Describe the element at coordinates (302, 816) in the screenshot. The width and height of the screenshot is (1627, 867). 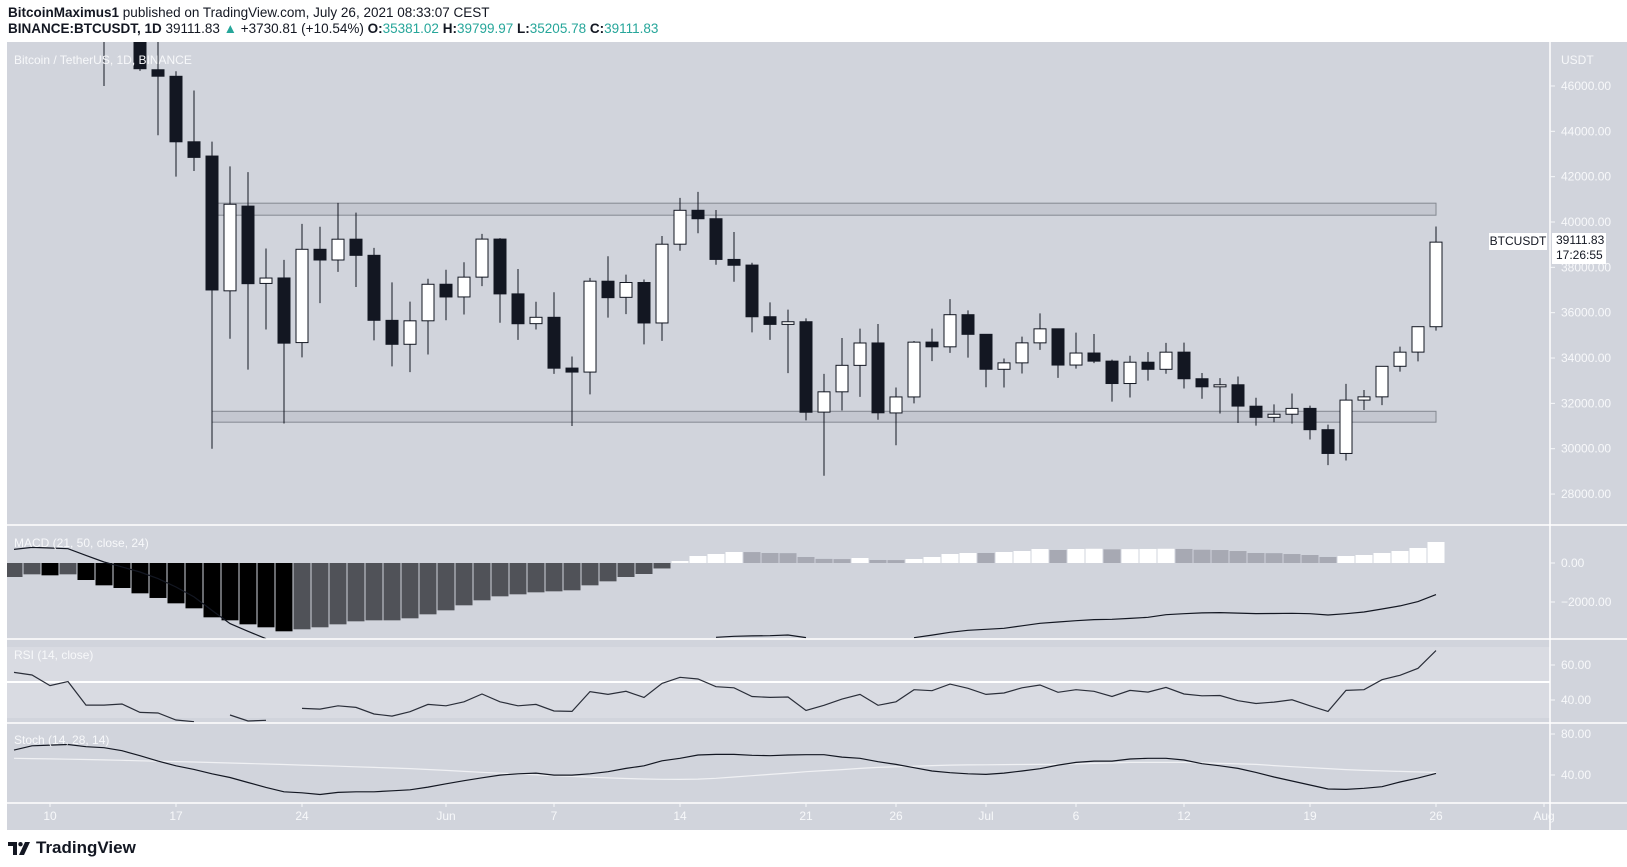
I see `time-tick-label: 24` at that location.